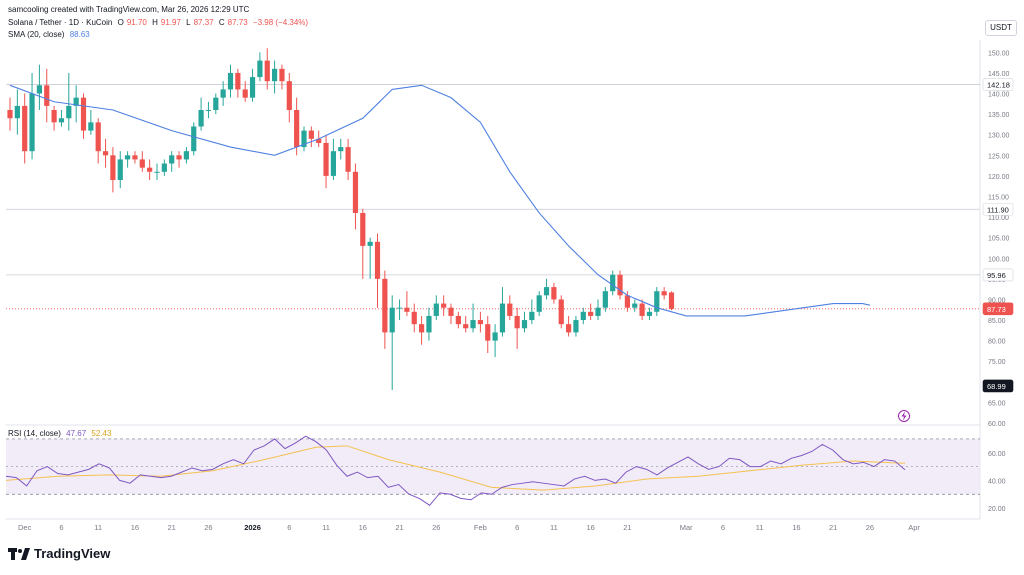 The width and height of the screenshot is (1024, 575). Describe the element at coordinates (76, 433) in the screenshot. I see `rsi-value: 47.67` at that location.